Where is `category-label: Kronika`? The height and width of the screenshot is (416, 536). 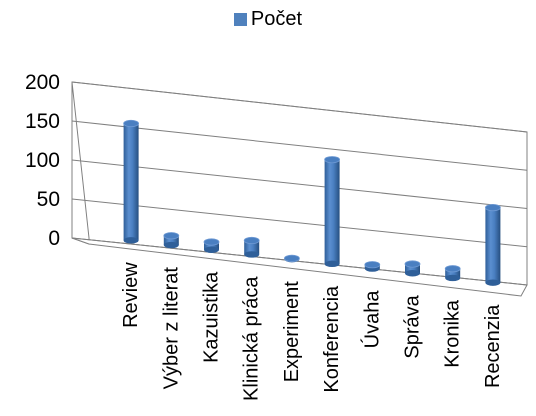
category-label: Kronika is located at coordinates (453, 333).